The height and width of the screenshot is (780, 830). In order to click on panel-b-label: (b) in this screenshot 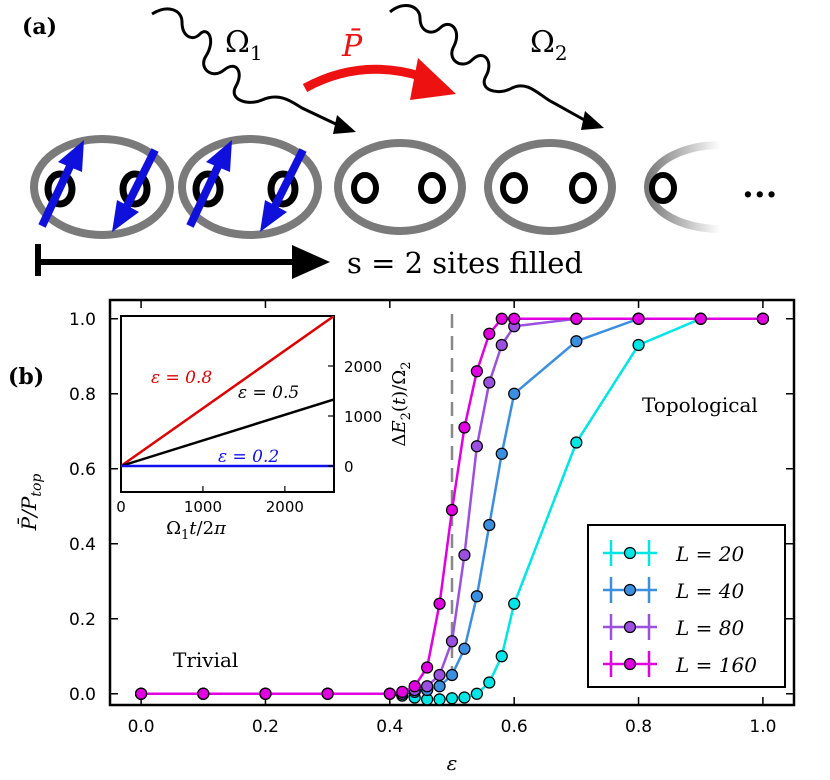, I will do `click(26, 377)`.